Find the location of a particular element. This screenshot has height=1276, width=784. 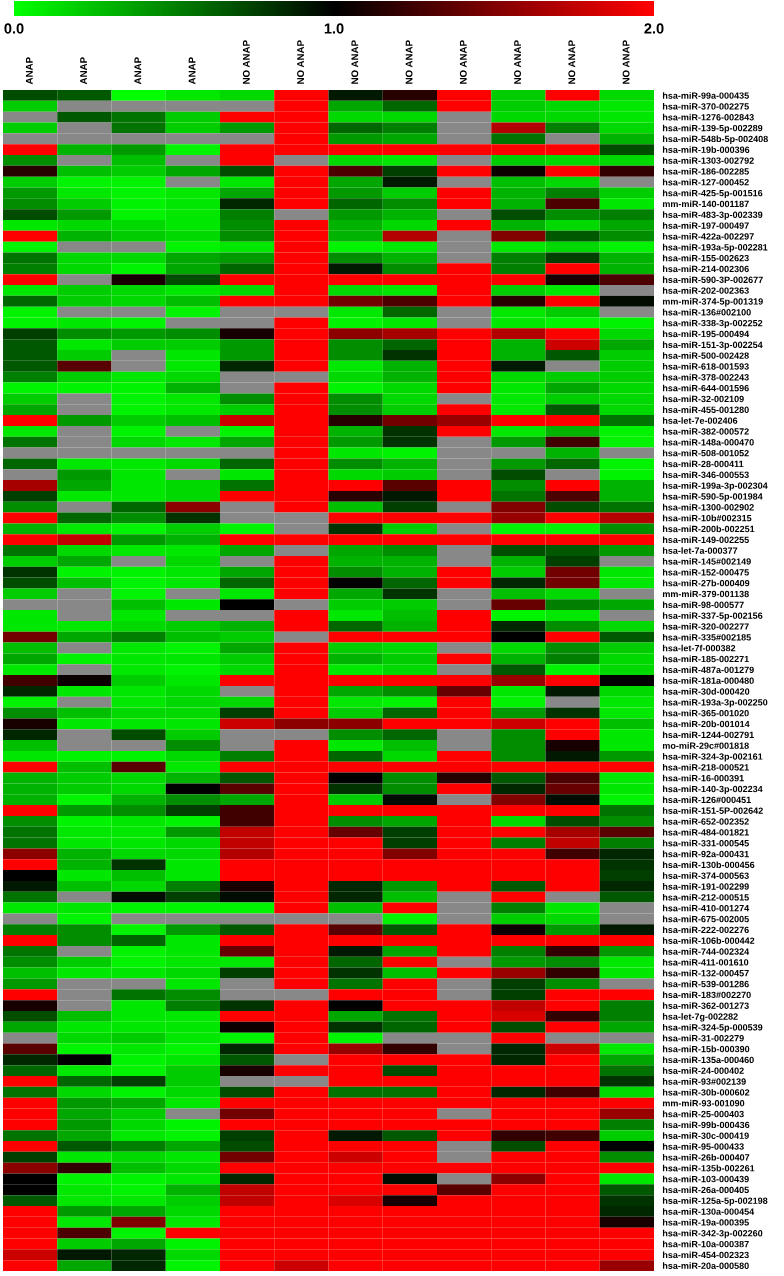

y-tick-label: hsa-miR-744-002324 is located at coordinates (706, 951).